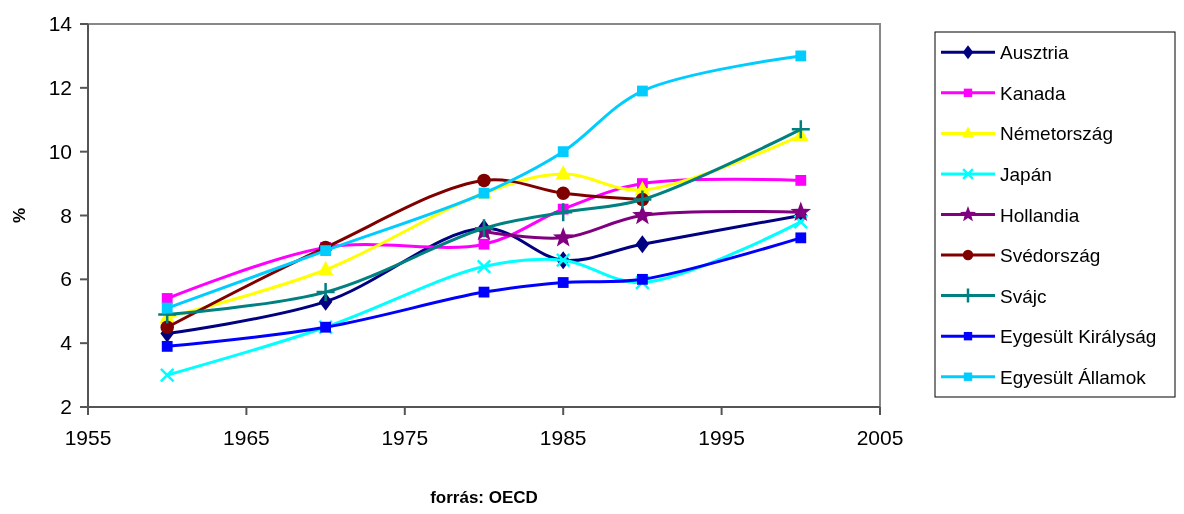 The image size is (1184, 514). Describe the element at coordinates (66, 406) in the screenshot. I see `y-tick-label: 2` at that location.